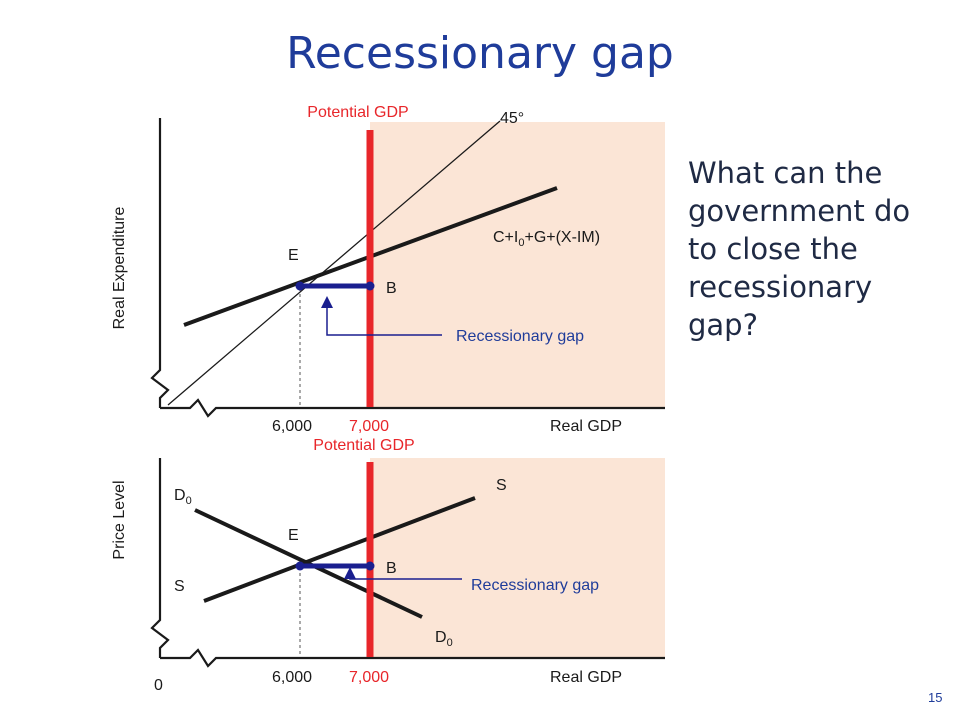  What do you see at coordinates (357, 112) in the screenshot?
I see `top-potential-gdp-label: Potential GDP` at bounding box center [357, 112].